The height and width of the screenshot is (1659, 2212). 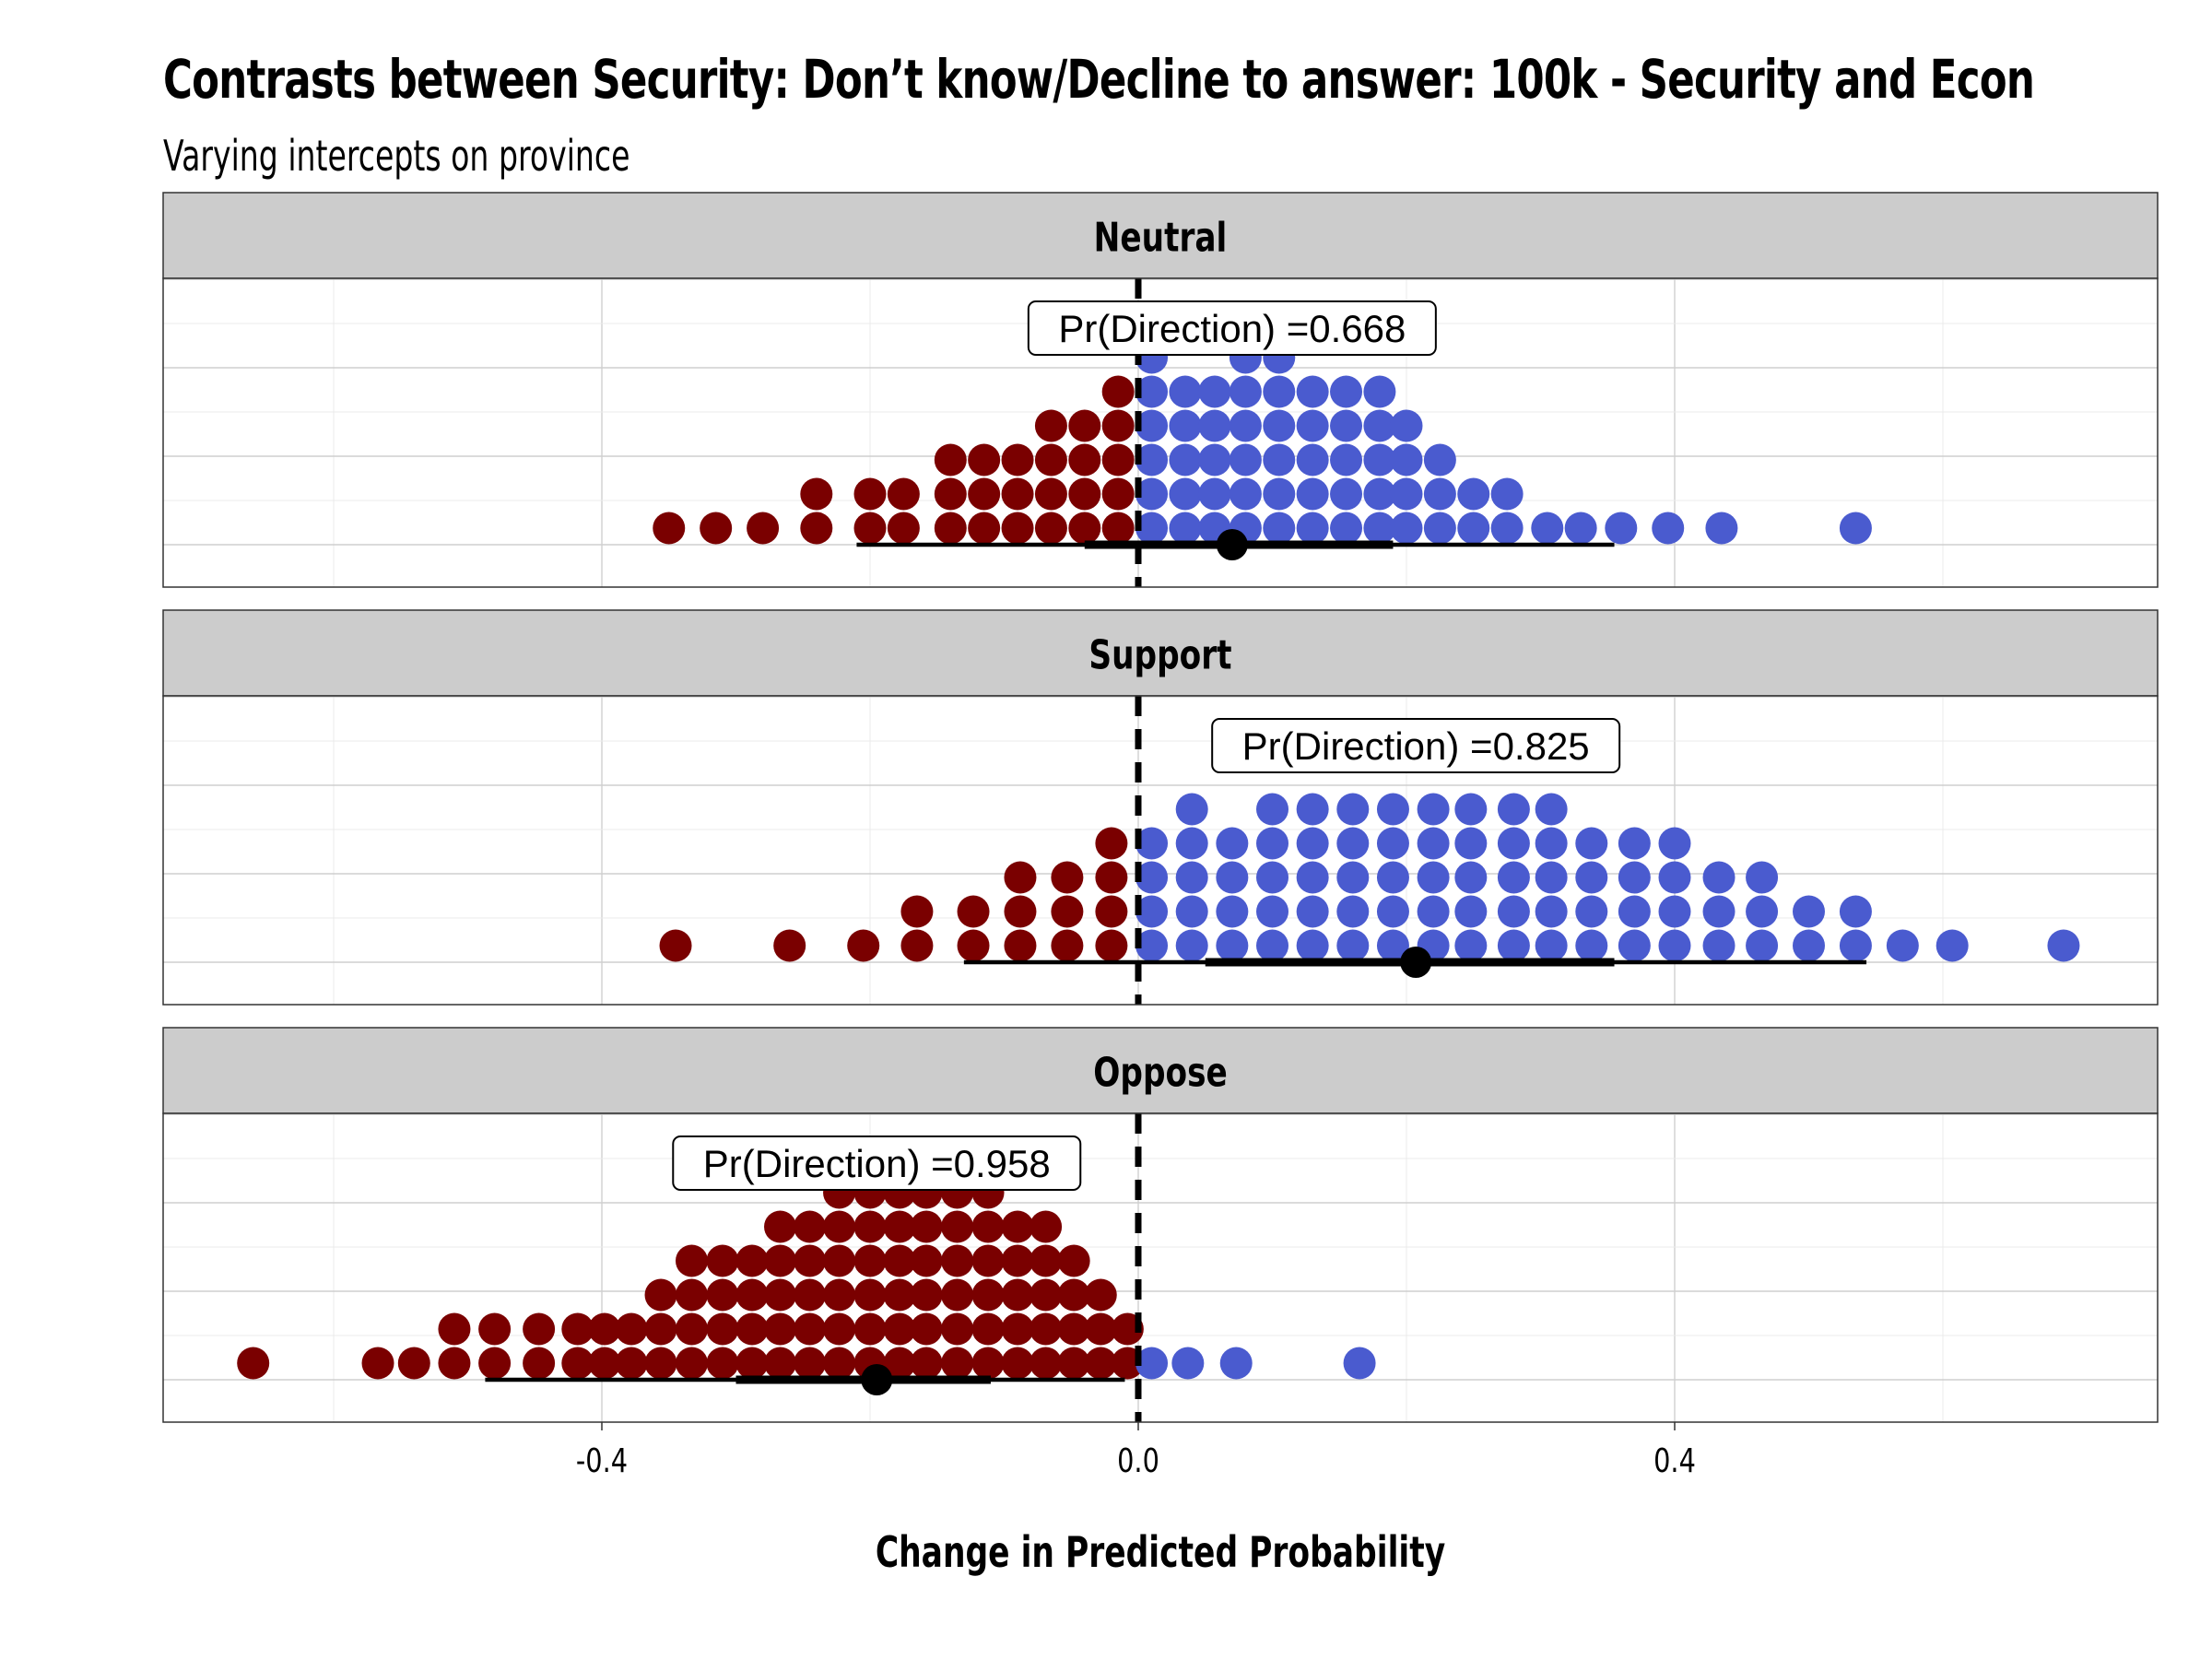 I want to click on x-tick-label: -0.4, so click(x=602, y=1460).